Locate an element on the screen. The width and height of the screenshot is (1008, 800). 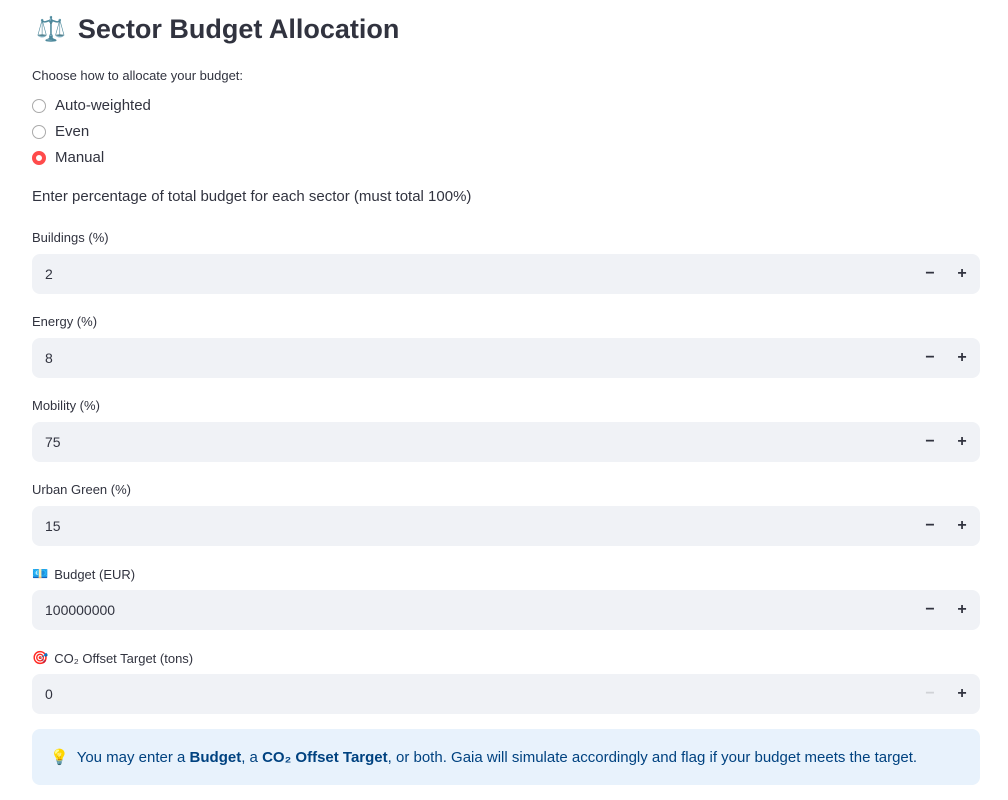
label-text: Urban Green (%) is located at coordinates (81, 489).